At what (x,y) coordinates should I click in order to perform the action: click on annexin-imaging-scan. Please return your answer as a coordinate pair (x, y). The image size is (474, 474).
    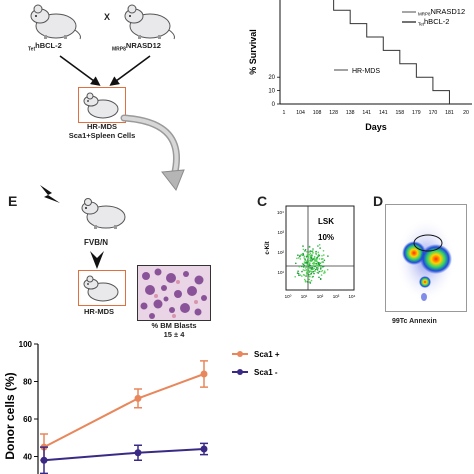
    Looking at the image, I should click on (426, 258).